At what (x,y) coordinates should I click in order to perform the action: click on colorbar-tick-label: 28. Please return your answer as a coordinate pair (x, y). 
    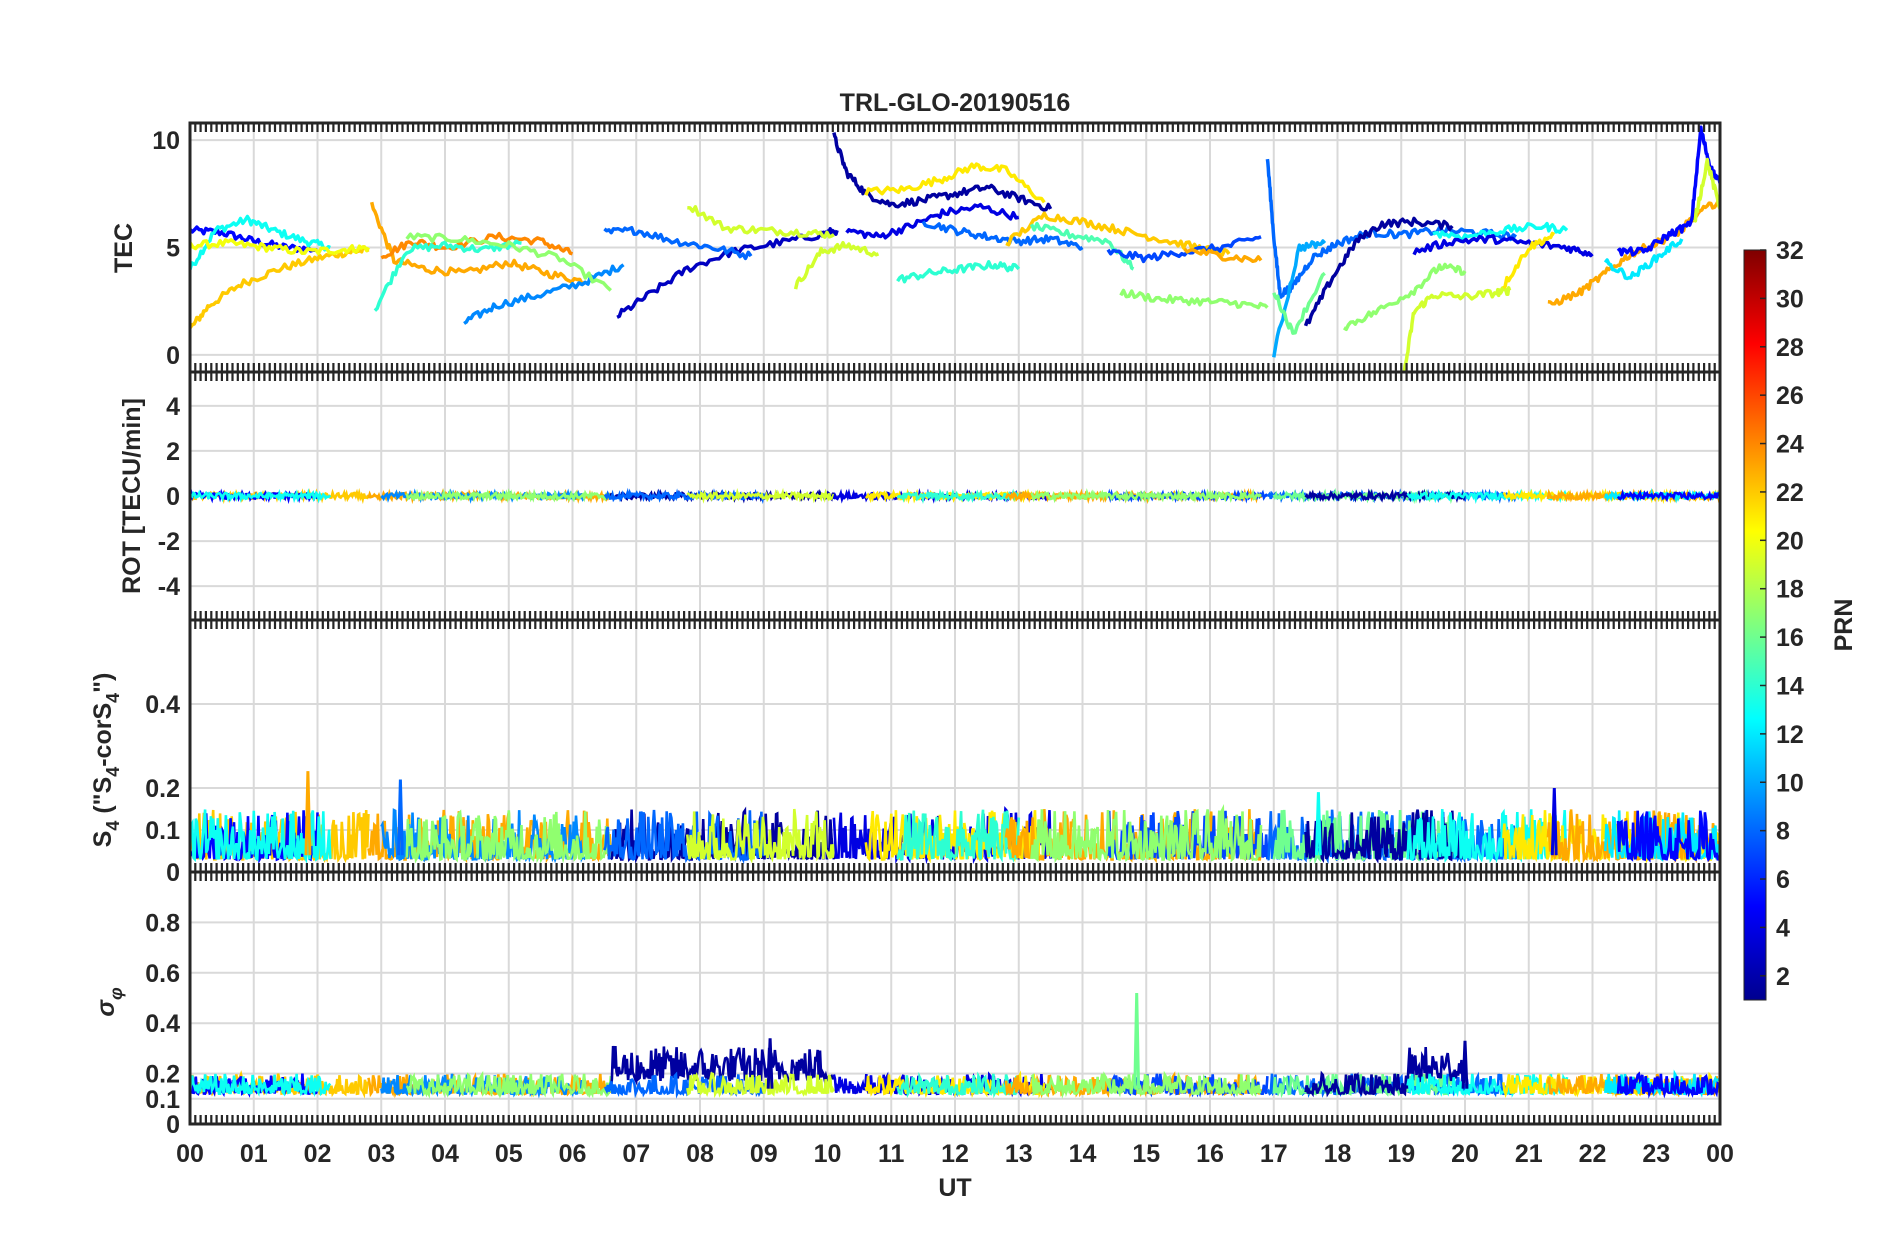
    Looking at the image, I should click on (1790, 348).